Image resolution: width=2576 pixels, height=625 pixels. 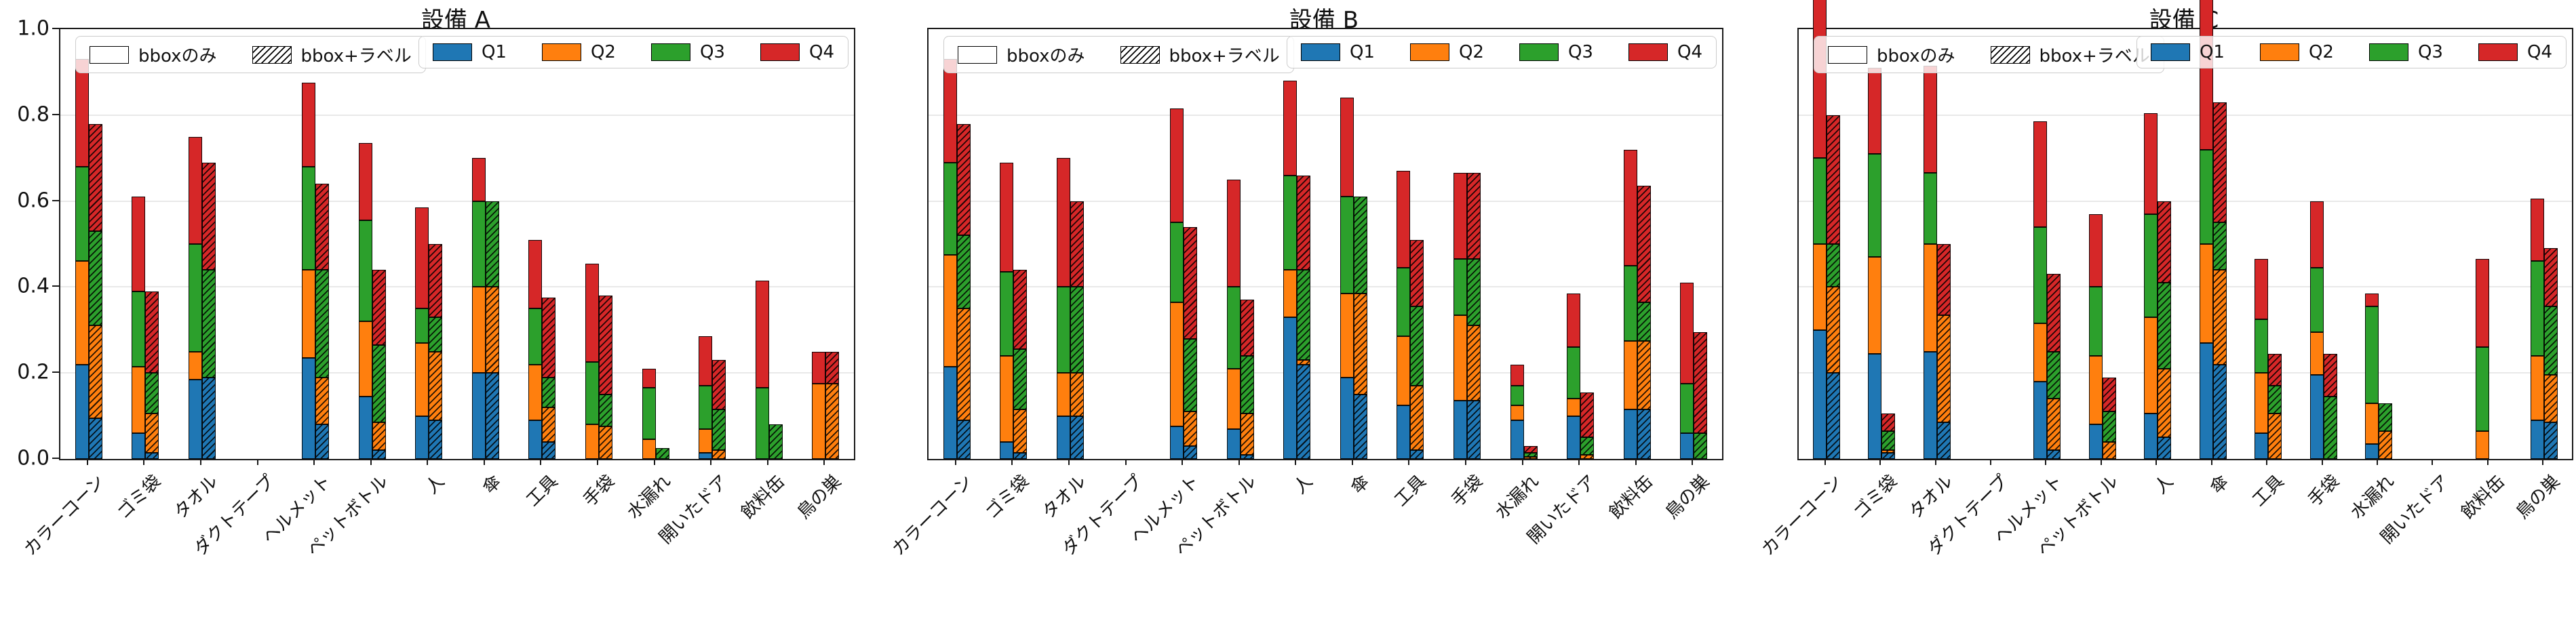 What do you see at coordinates (2296, 52) in the screenshot?
I see `legend-entry-q2: Q2` at bounding box center [2296, 52].